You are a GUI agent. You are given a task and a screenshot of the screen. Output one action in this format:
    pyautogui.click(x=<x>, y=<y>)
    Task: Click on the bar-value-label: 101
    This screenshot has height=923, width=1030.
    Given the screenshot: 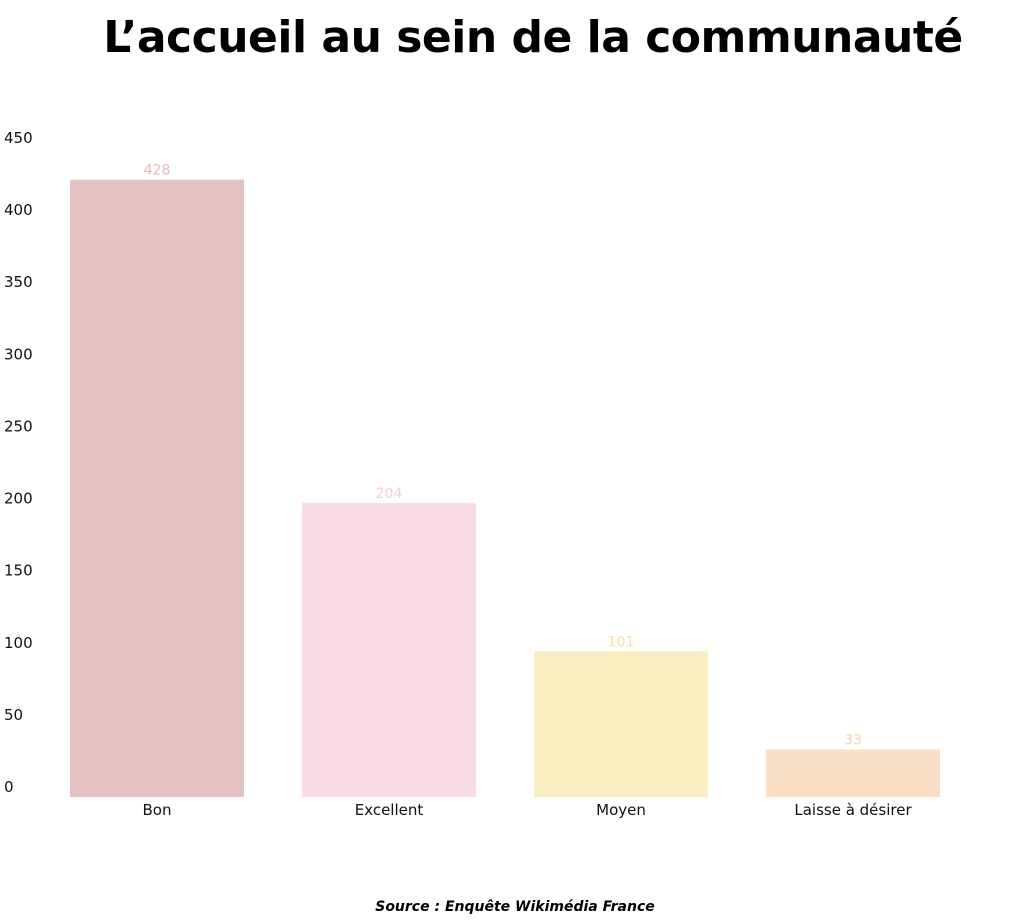 What is the action you would take?
    pyautogui.click(x=621, y=642)
    